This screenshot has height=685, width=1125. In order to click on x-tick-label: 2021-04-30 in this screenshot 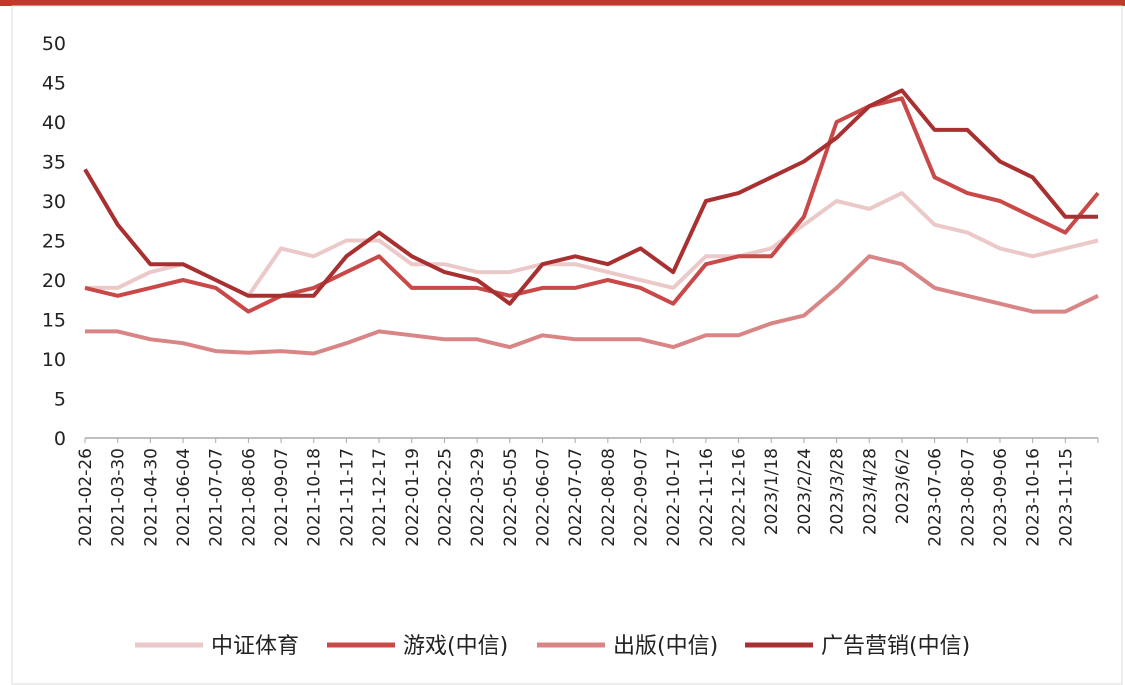, I will do `click(151, 497)`.